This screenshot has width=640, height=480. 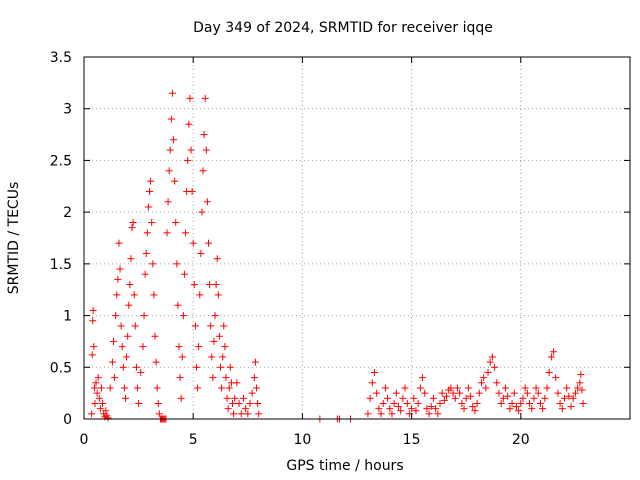 What do you see at coordinates (67, 317) in the screenshot?
I see `y-tick-label: 1` at bounding box center [67, 317].